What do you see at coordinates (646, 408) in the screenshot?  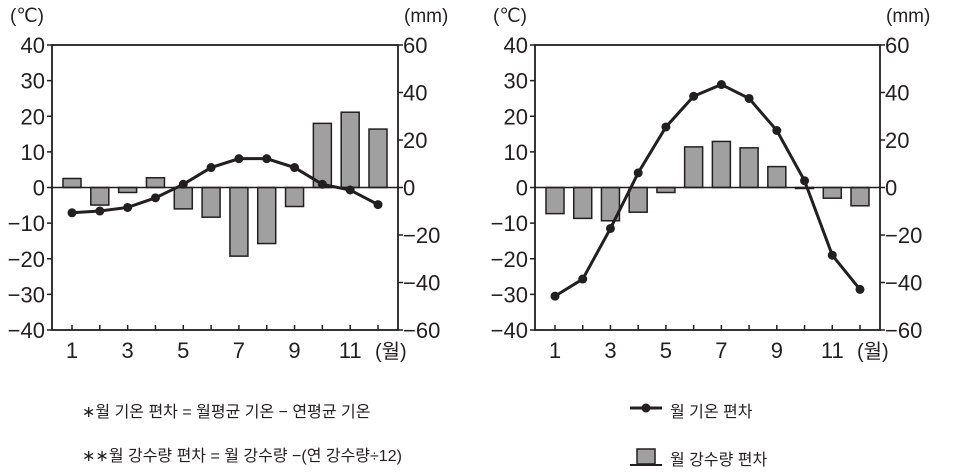 I see `legend-line-icon` at bounding box center [646, 408].